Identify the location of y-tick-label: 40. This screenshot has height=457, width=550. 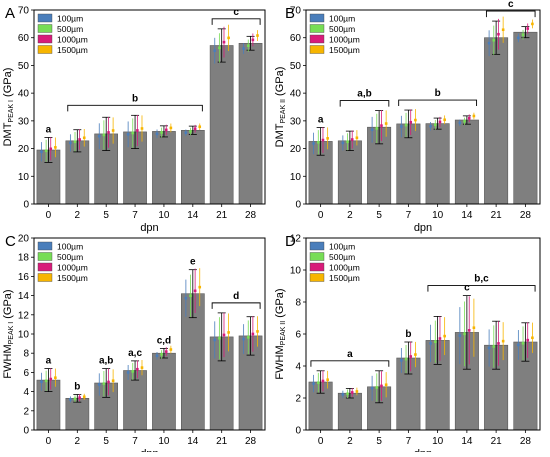
(296, 94).